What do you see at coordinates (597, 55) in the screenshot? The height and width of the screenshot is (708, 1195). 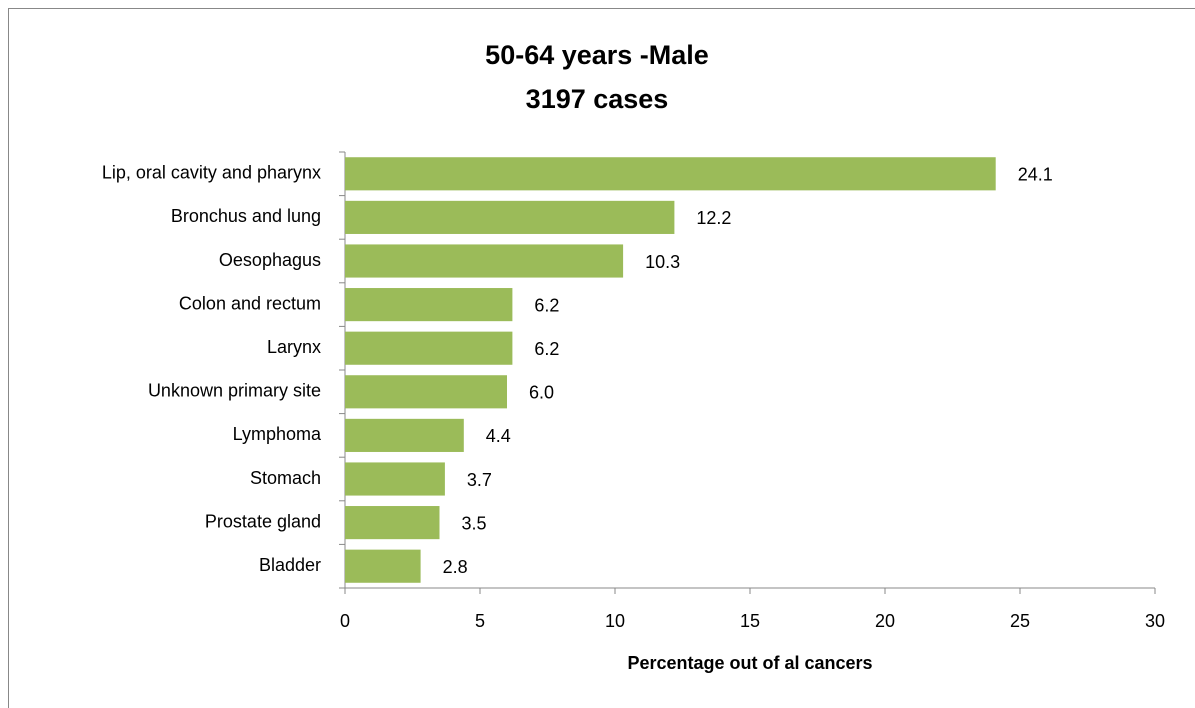 I see `chart-title: 50-64 years -Male` at bounding box center [597, 55].